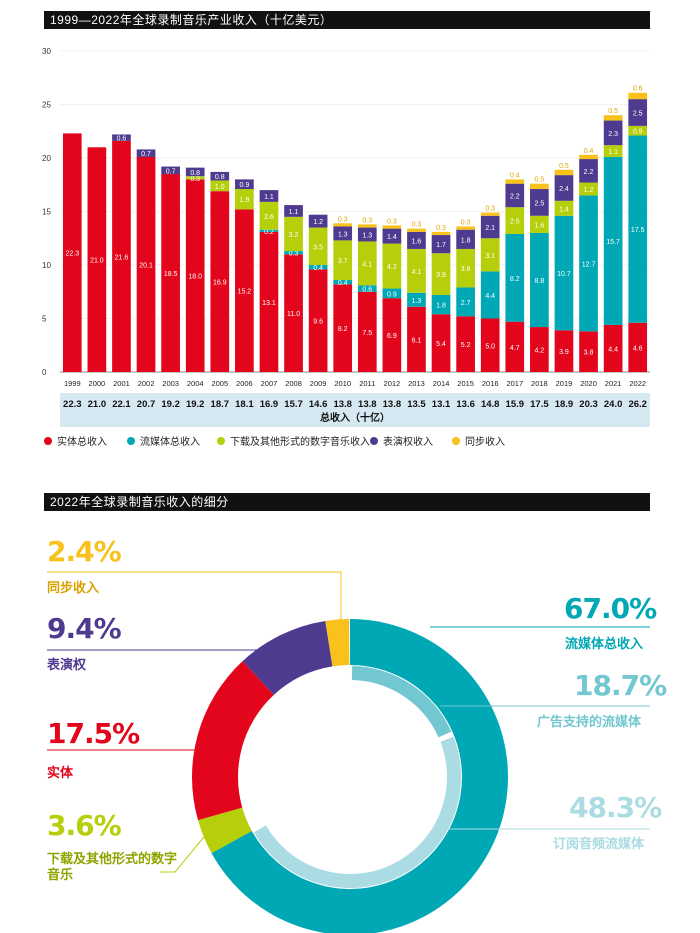 The height and width of the screenshot is (933, 700). I want to click on x-tick-label: 2020, so click(588, 383).